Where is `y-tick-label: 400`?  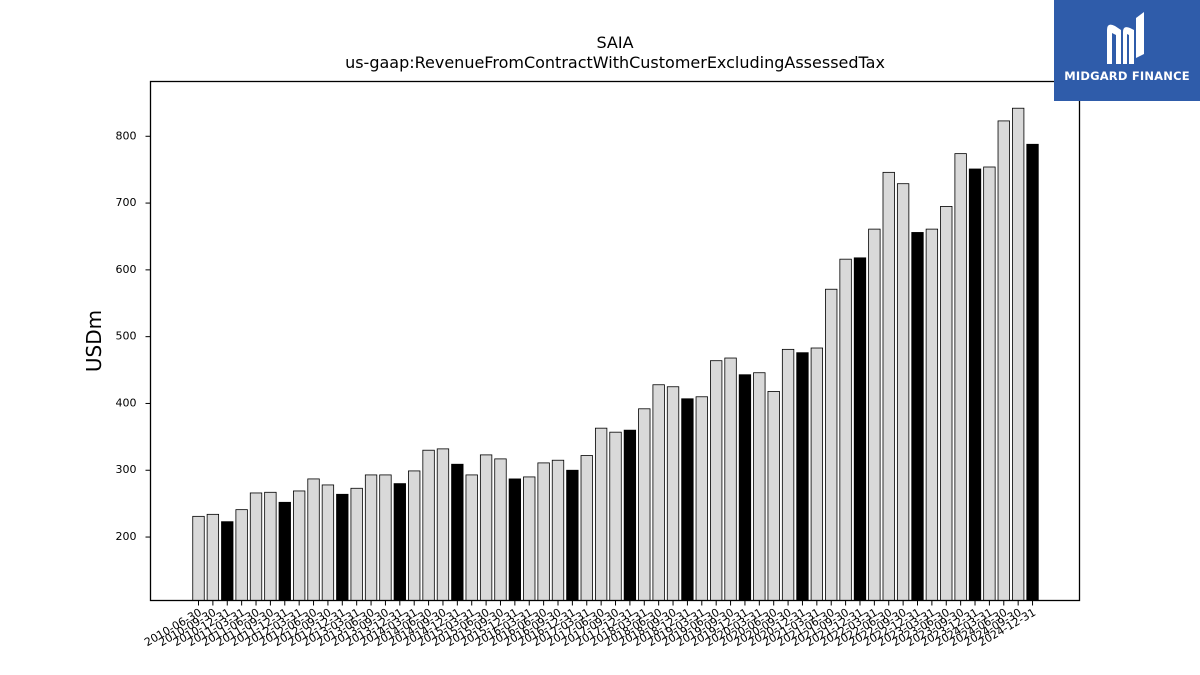 y-tick-label: 400 is located at coordinates (126, 402).